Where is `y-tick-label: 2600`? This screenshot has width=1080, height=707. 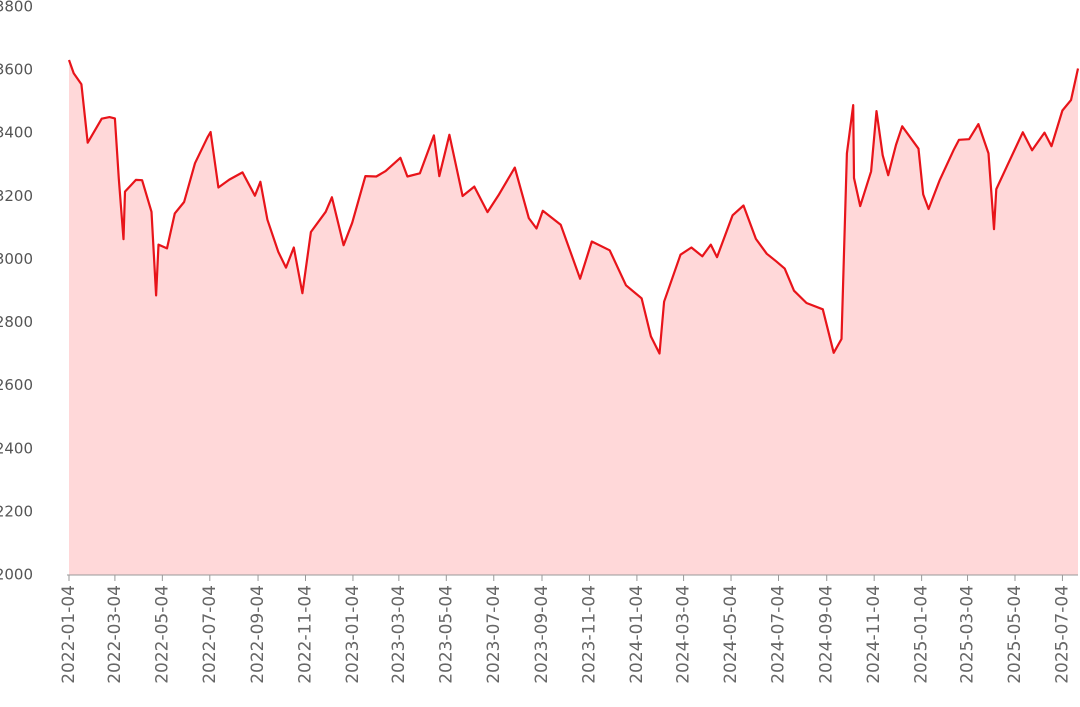
y-tick-label: 2600 is located at coordinates (16, 385).